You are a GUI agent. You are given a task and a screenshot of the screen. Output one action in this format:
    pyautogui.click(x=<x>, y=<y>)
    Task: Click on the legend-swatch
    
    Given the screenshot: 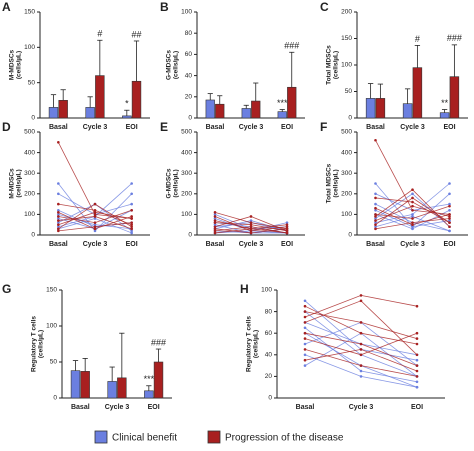 What is the action you would take?
    pyautogui.click(x=101, y=437)
    